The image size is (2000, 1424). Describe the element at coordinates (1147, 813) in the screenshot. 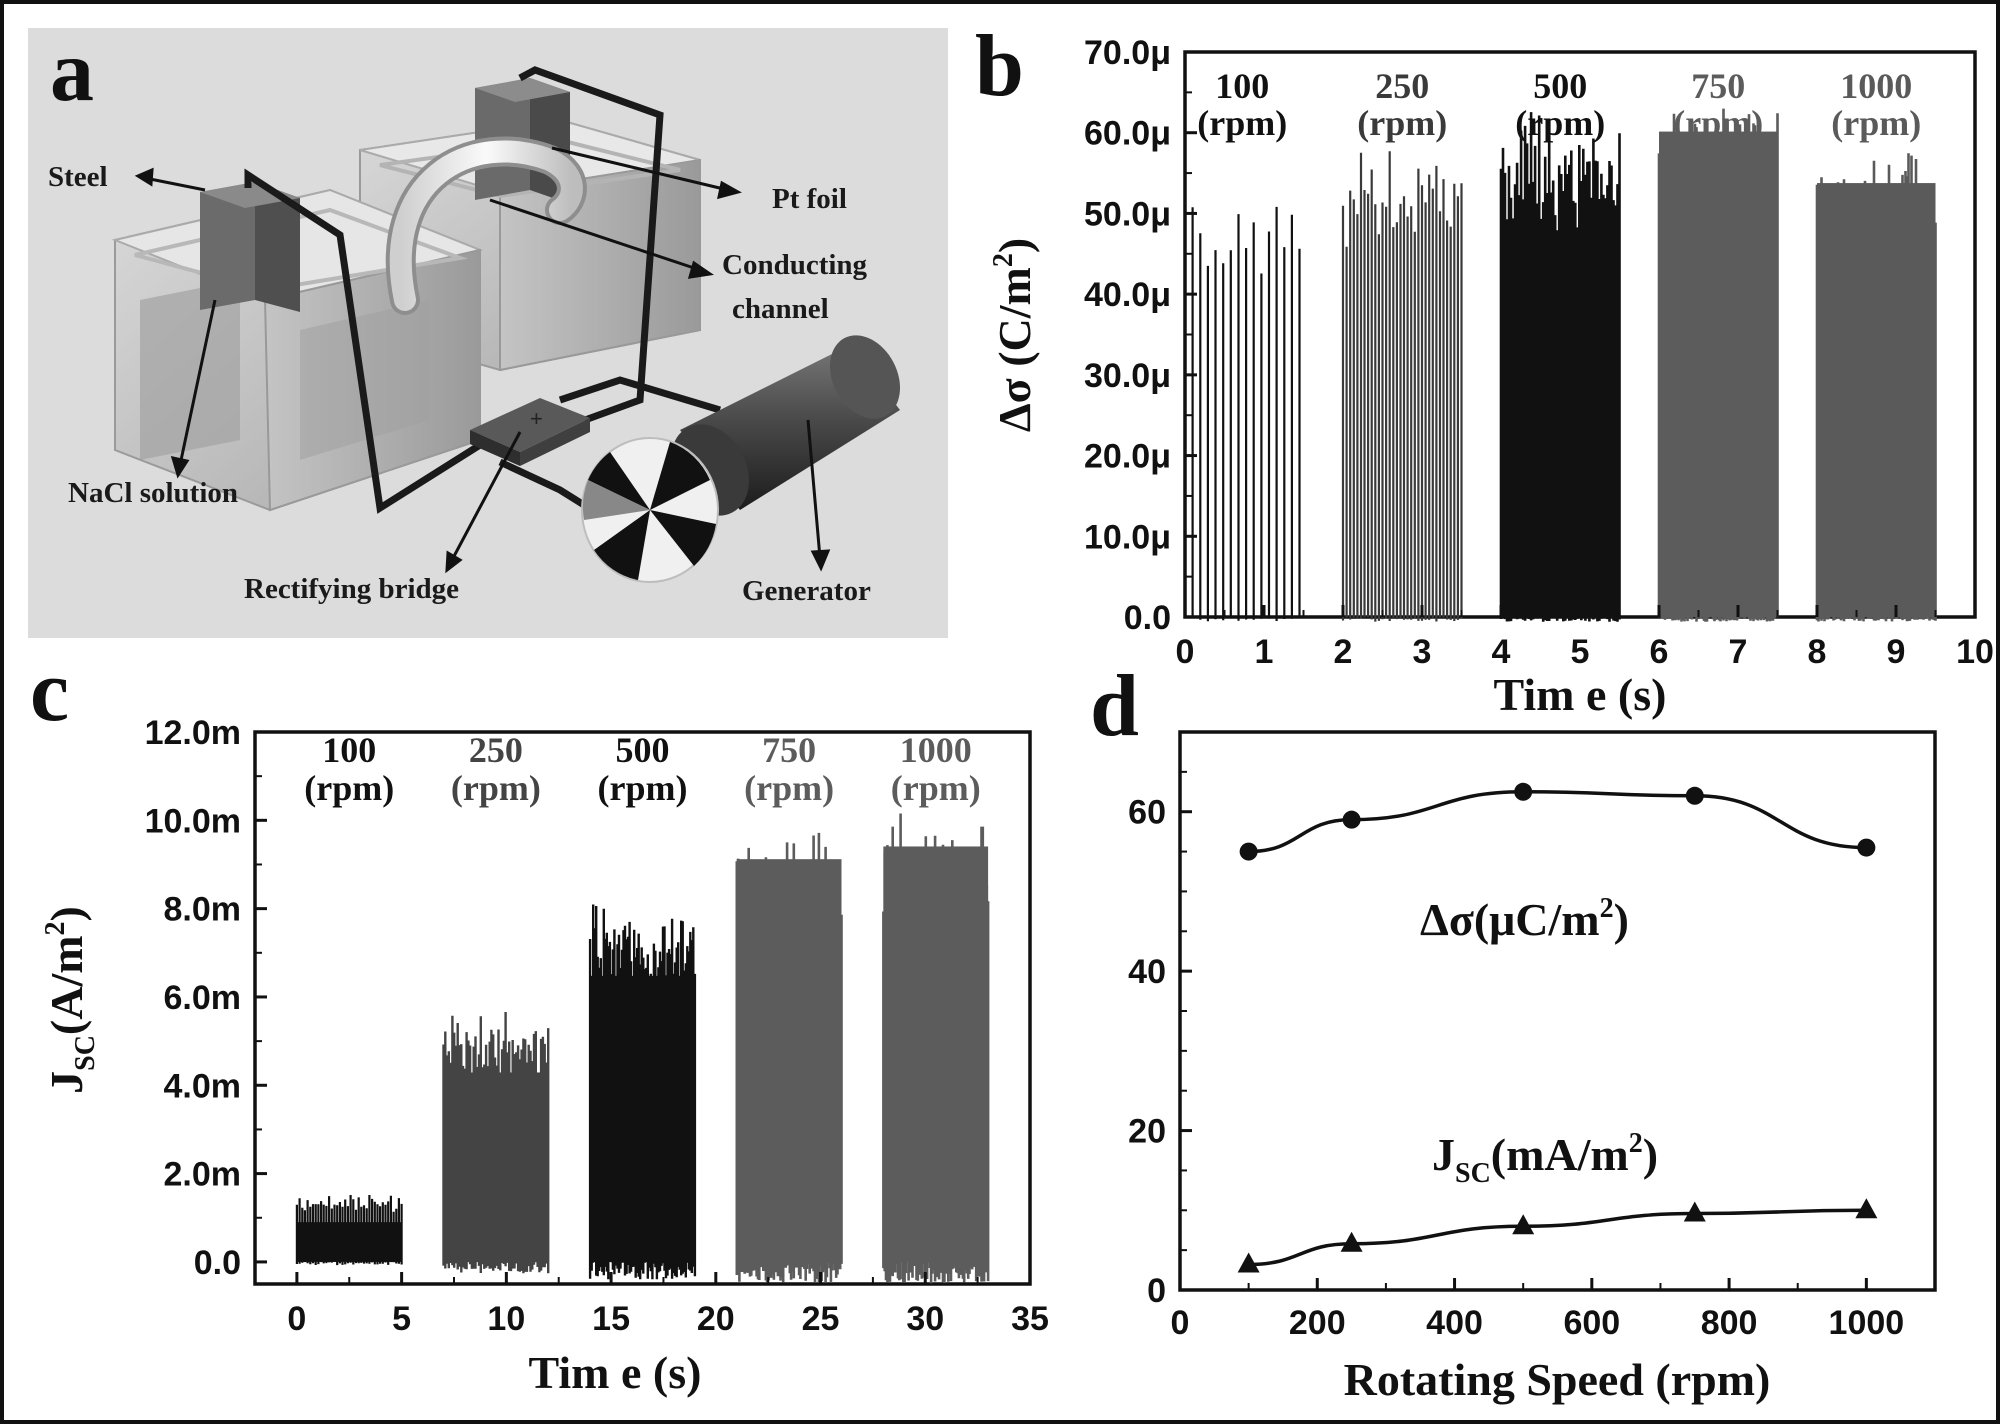

I see `y-tick-label: 60` at that location.